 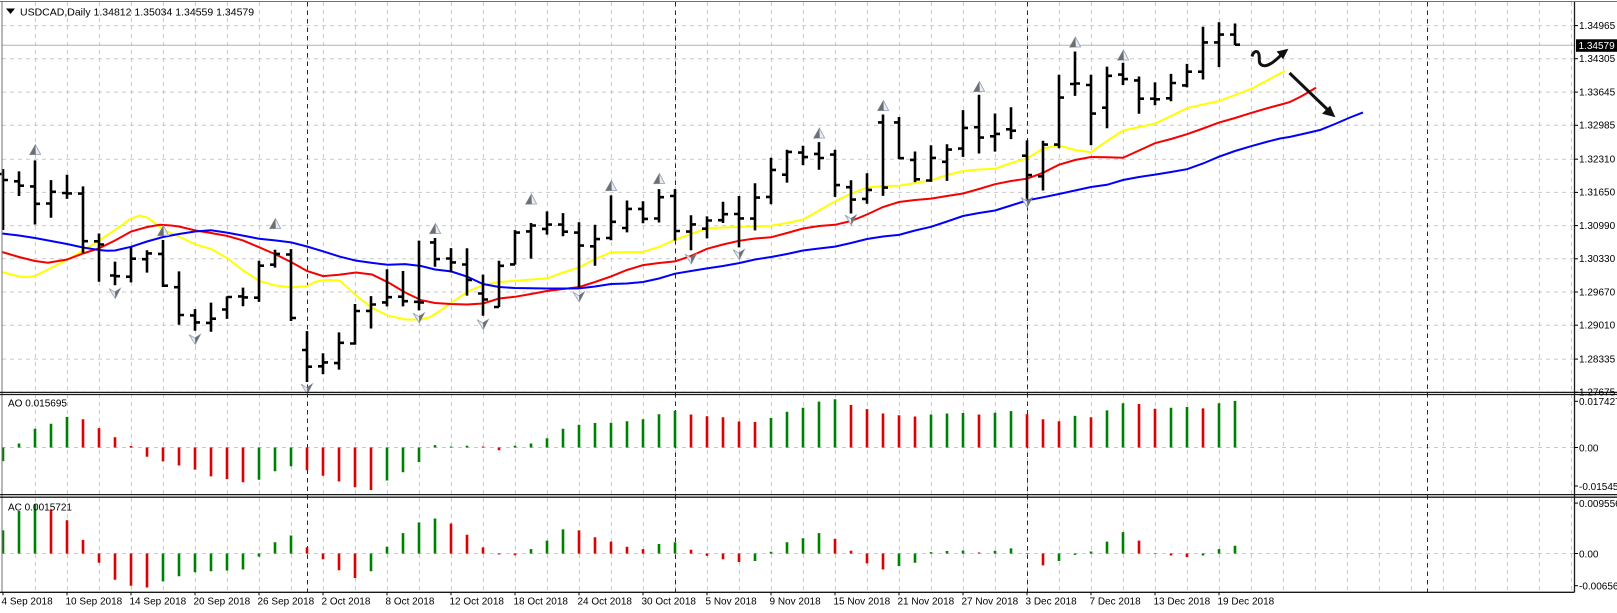 What do you see at coordinates (286, 602) in the screenshot?
I see `svg-text: 26 Sep 2018` at bounding box center [286, 602].